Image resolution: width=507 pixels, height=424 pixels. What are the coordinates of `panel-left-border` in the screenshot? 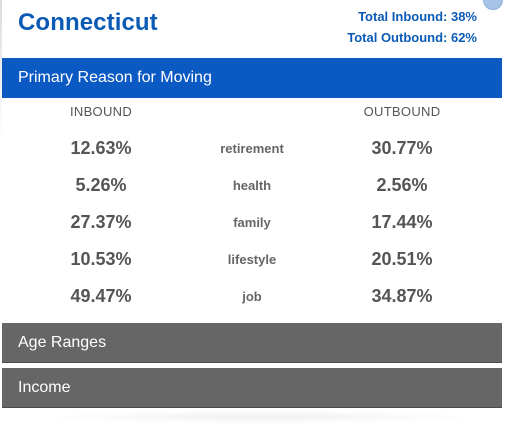 It's located at (1, 70).